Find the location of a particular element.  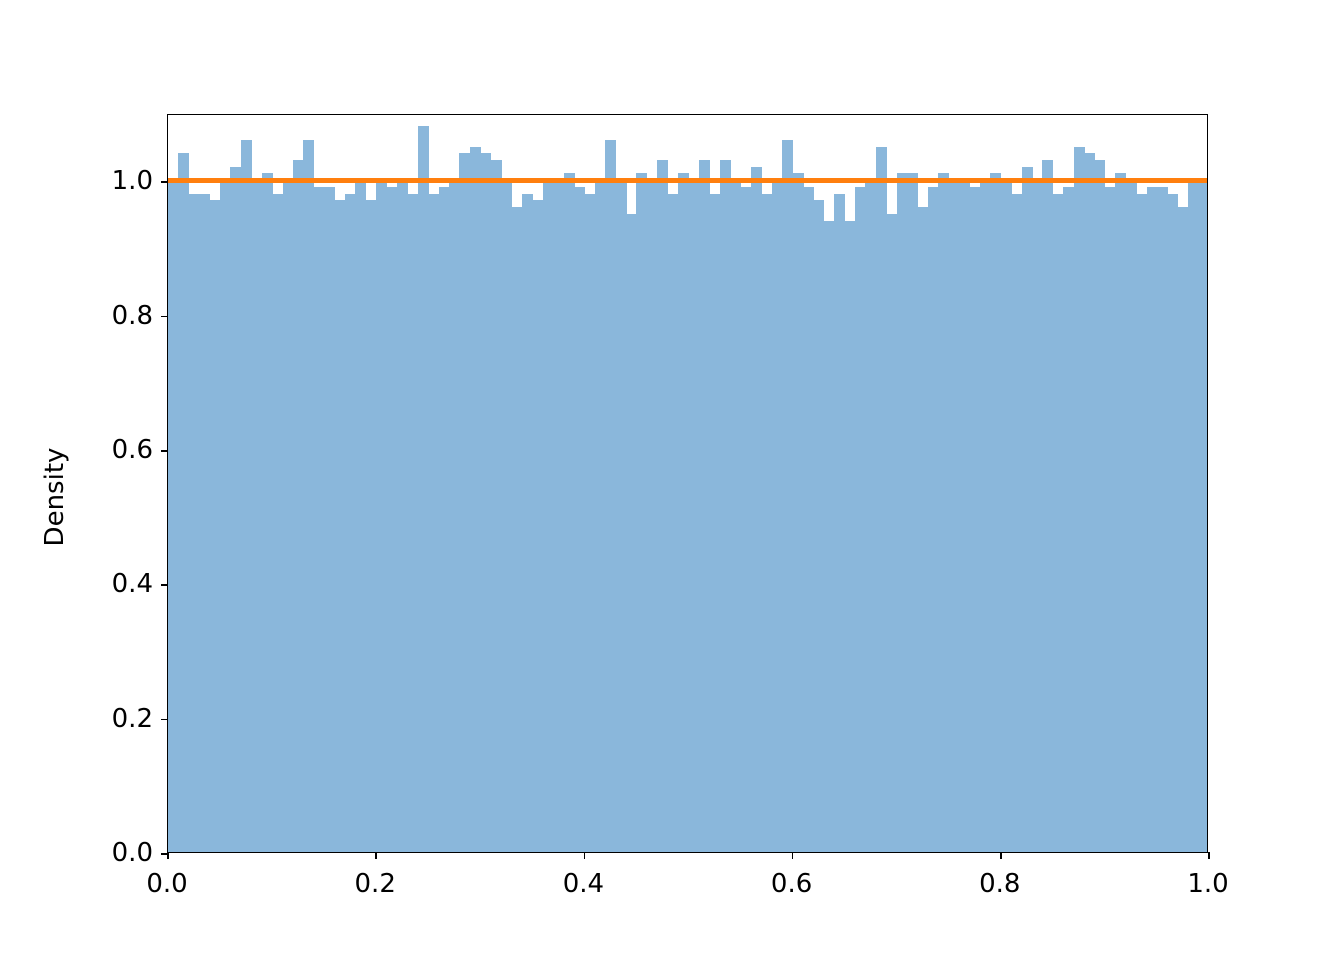

y-tick-label: 0.8 is located at coordinates (132, 315).